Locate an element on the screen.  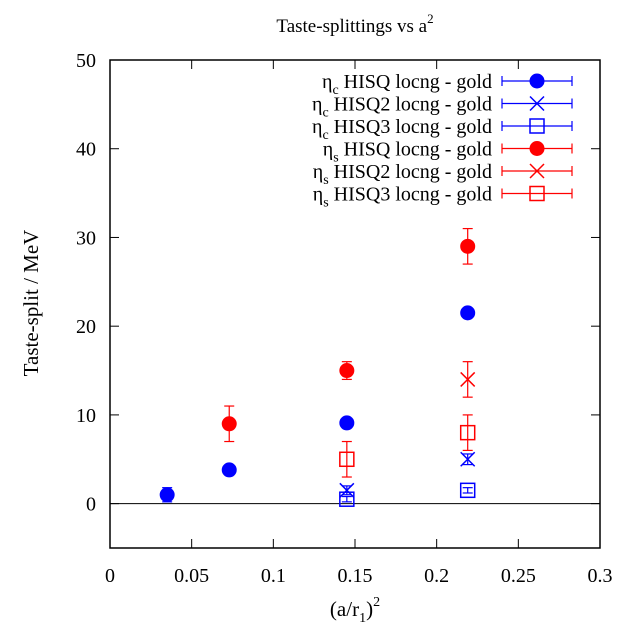
x-tick-label: 0 is located at coordinates (110, 576).